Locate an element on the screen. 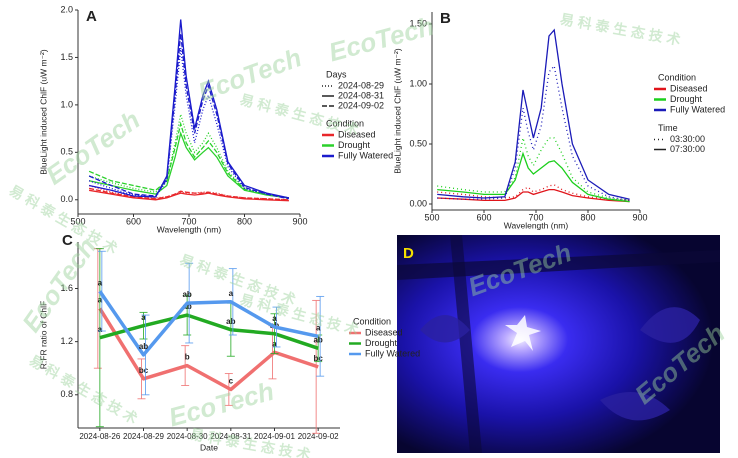 Image resolution: width=738 pixels, height=458 pixels. photo-leaves is located at coordinates (560, 364).